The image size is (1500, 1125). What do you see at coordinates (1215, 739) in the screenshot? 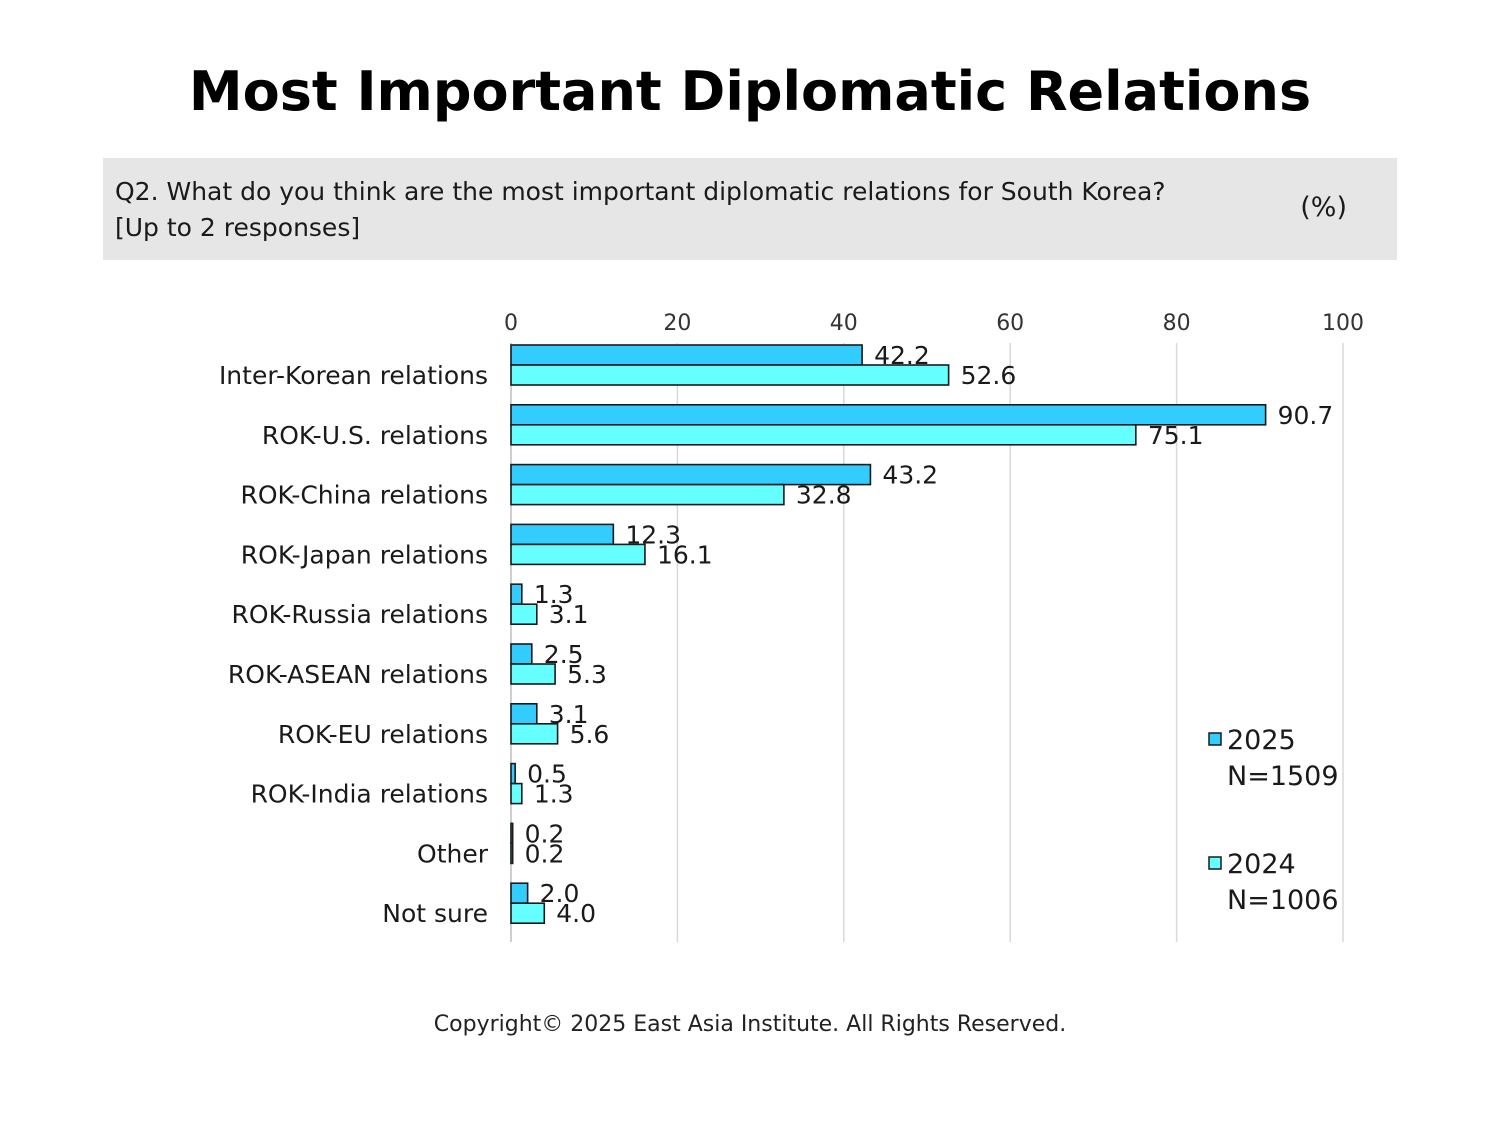
I see `legend-swatch-2025` at bounding box center [1215, 739].